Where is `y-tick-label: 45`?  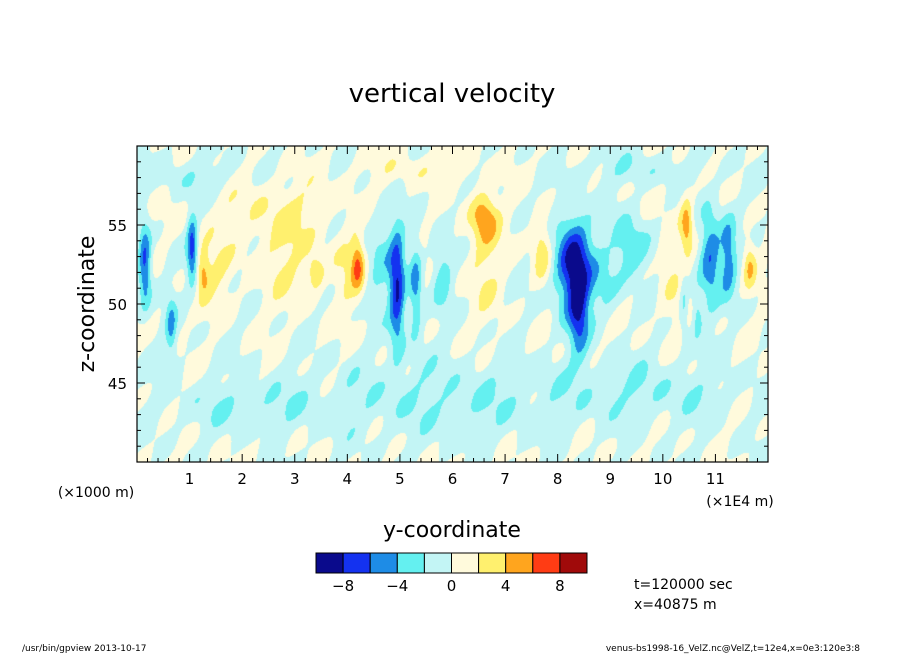 y-tick-label: 45 is located at coordinates (117, 384).